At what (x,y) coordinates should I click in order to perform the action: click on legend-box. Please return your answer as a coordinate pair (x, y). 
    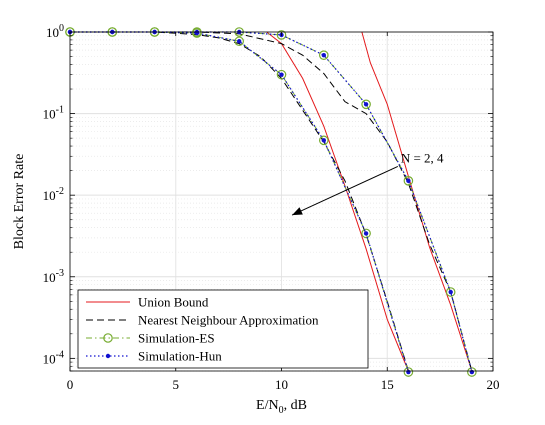
    Looking at the image, I should click on (223, 329).